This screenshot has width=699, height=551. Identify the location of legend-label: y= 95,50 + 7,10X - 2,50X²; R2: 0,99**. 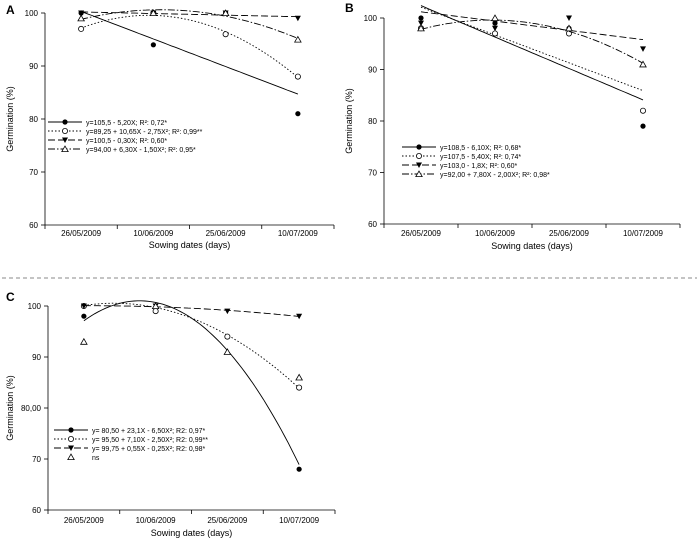
(150, 440).